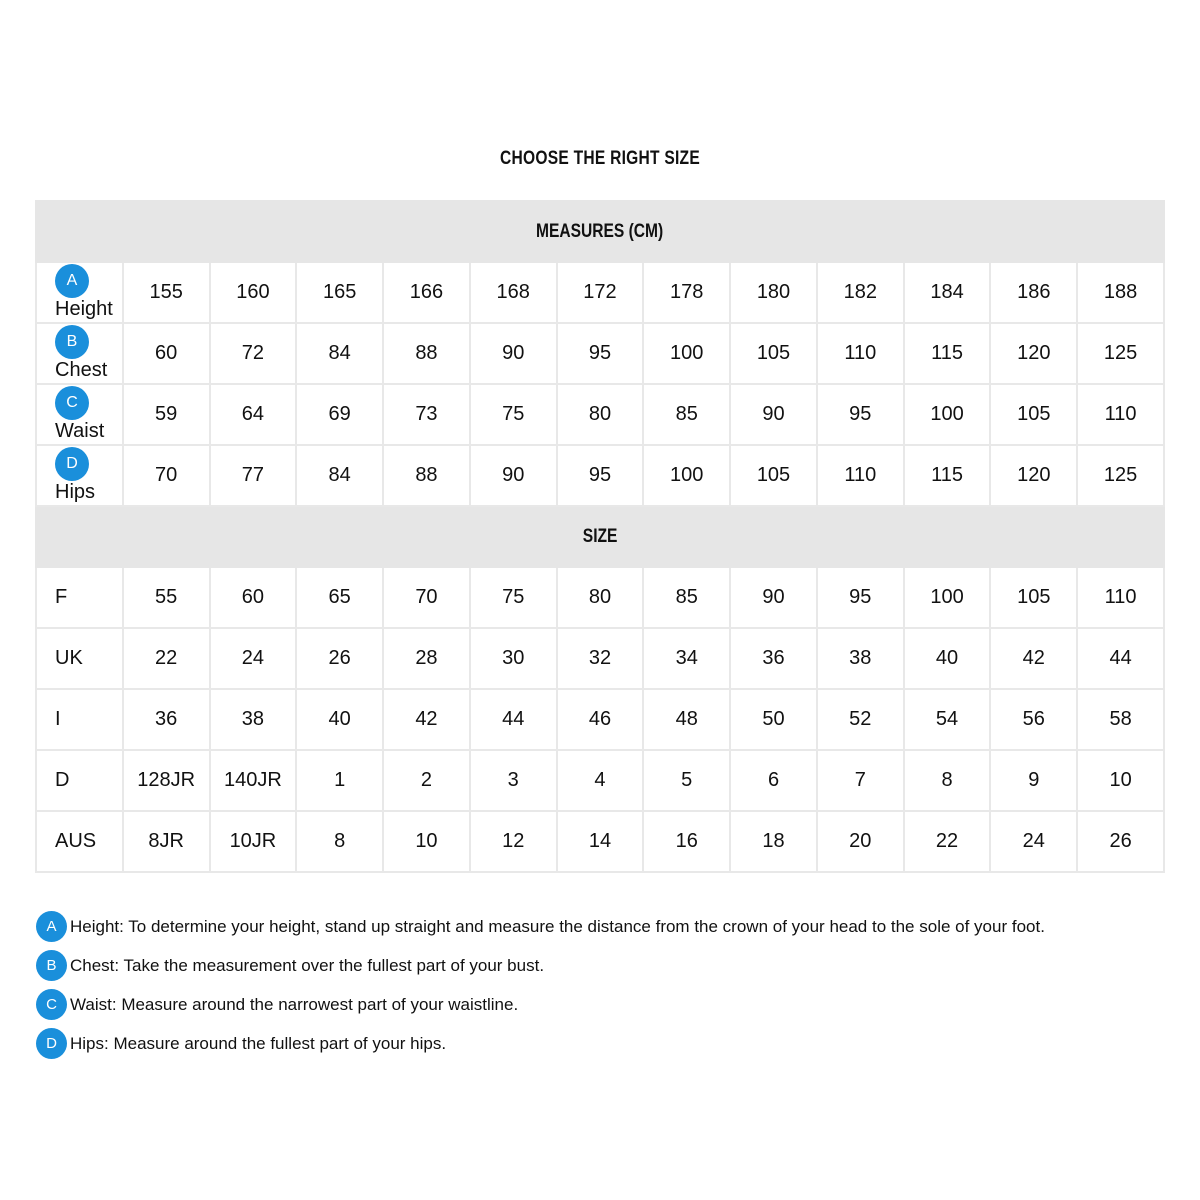 Image resolution: width=1200 pixels, height=1200 pixels. I want to click on measures-header-cell: MEASURES (CM), so click(600, 231).